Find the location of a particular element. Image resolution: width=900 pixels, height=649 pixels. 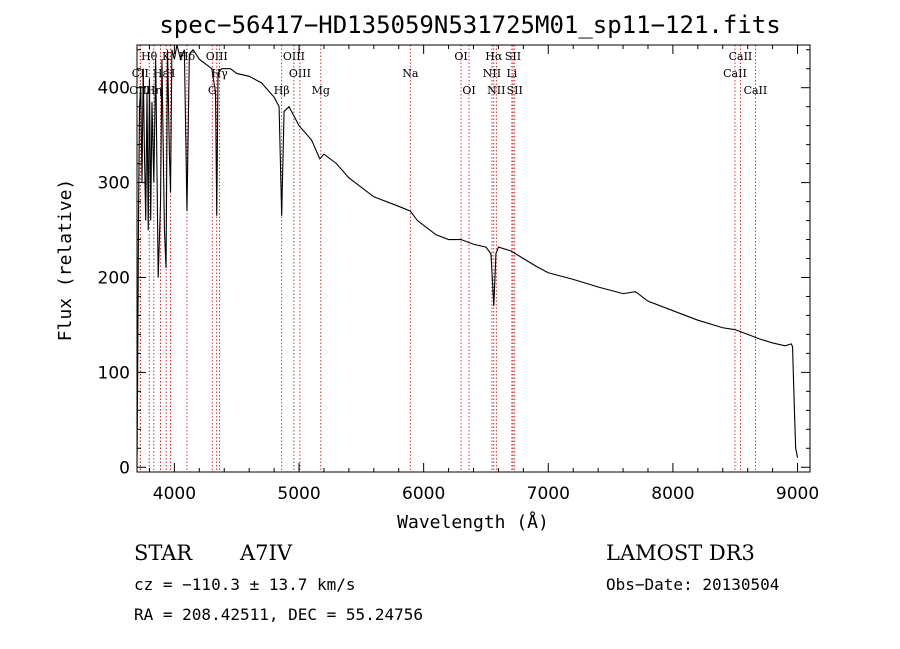

spectral-line-label: Na is located at coordinates (410, 73).